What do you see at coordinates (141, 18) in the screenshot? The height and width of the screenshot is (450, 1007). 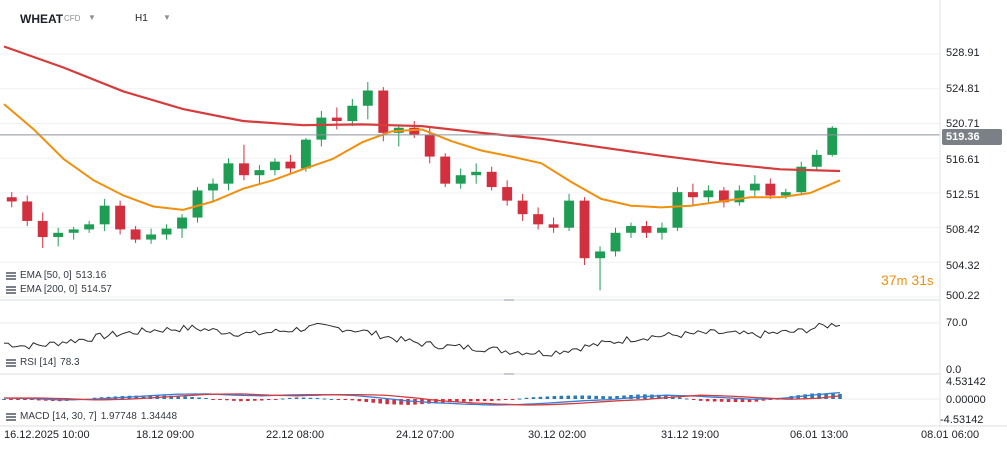 I see `timeframe-select: H1` at bounding box center [141, 18].